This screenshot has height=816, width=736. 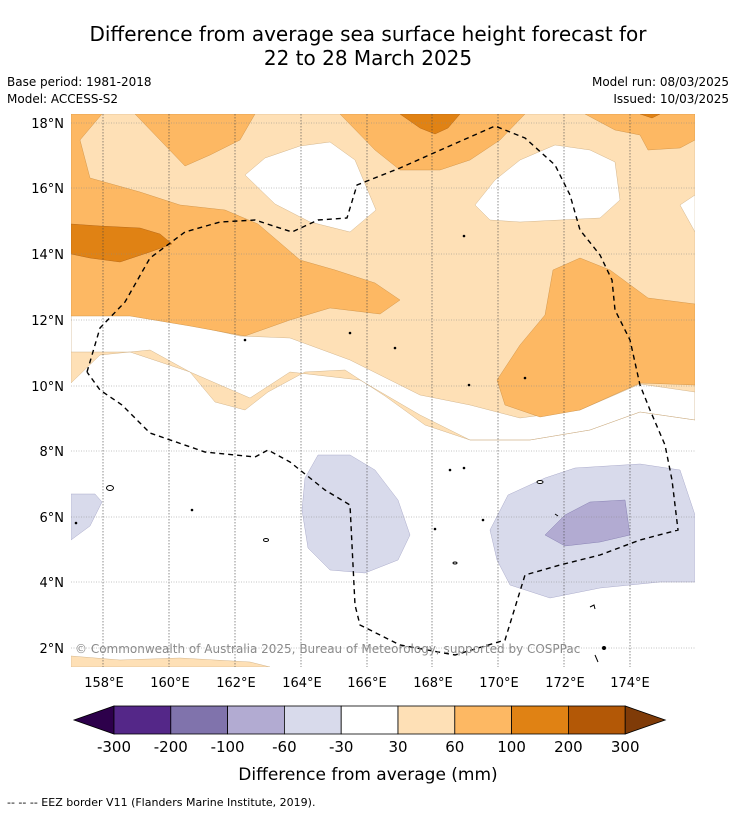 I want to click on fill-band-neg-30-60-center, so click(x=356, y=514).